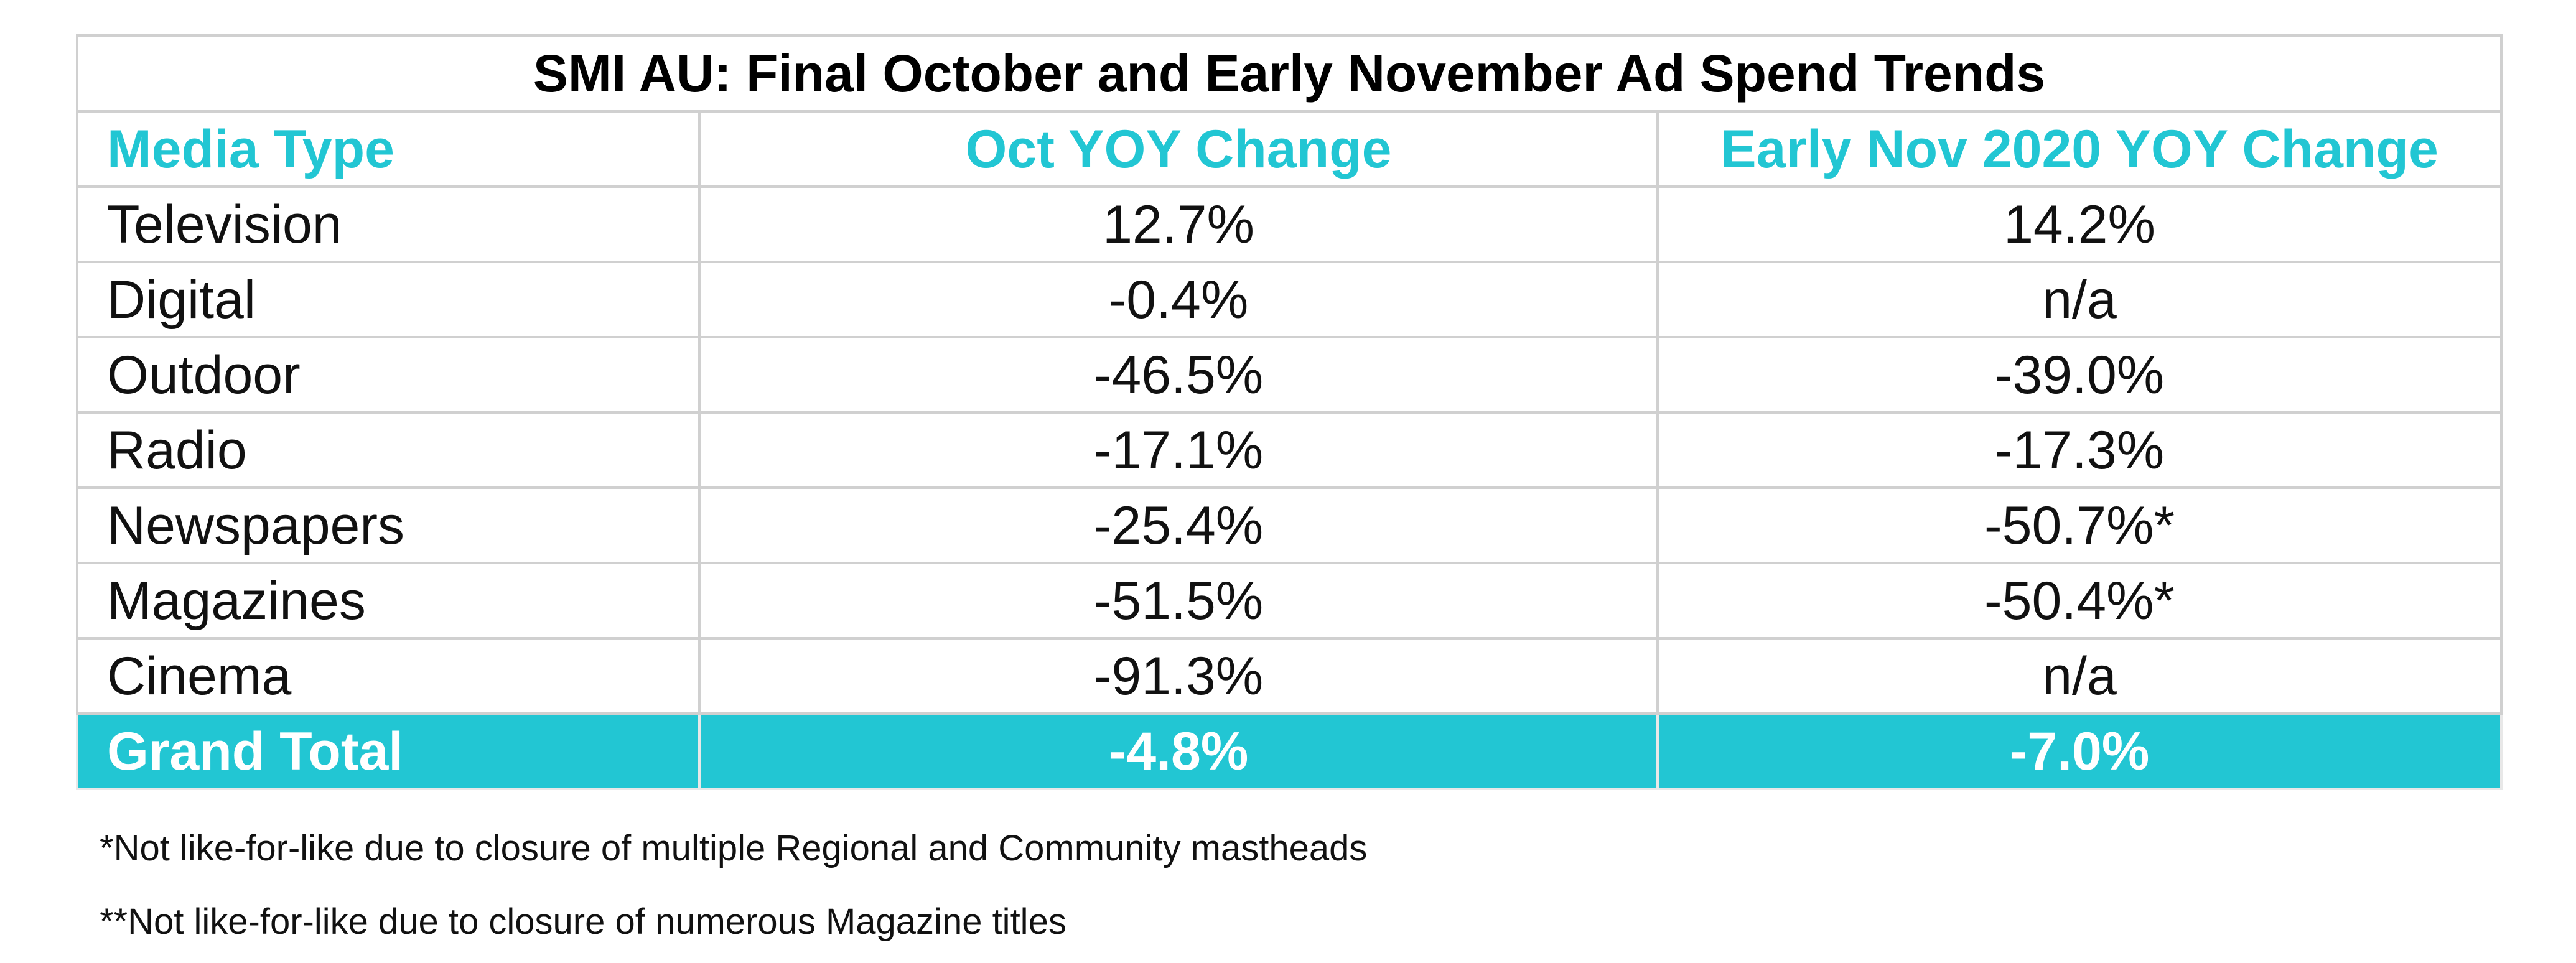 The width and height of the screenshot is (2576, 963). Describe the element at coordinates (2079, 149) in the screenshot. I see `column-header-early-nov-yoy: Early Nov 2020 YOY Change` at that location.